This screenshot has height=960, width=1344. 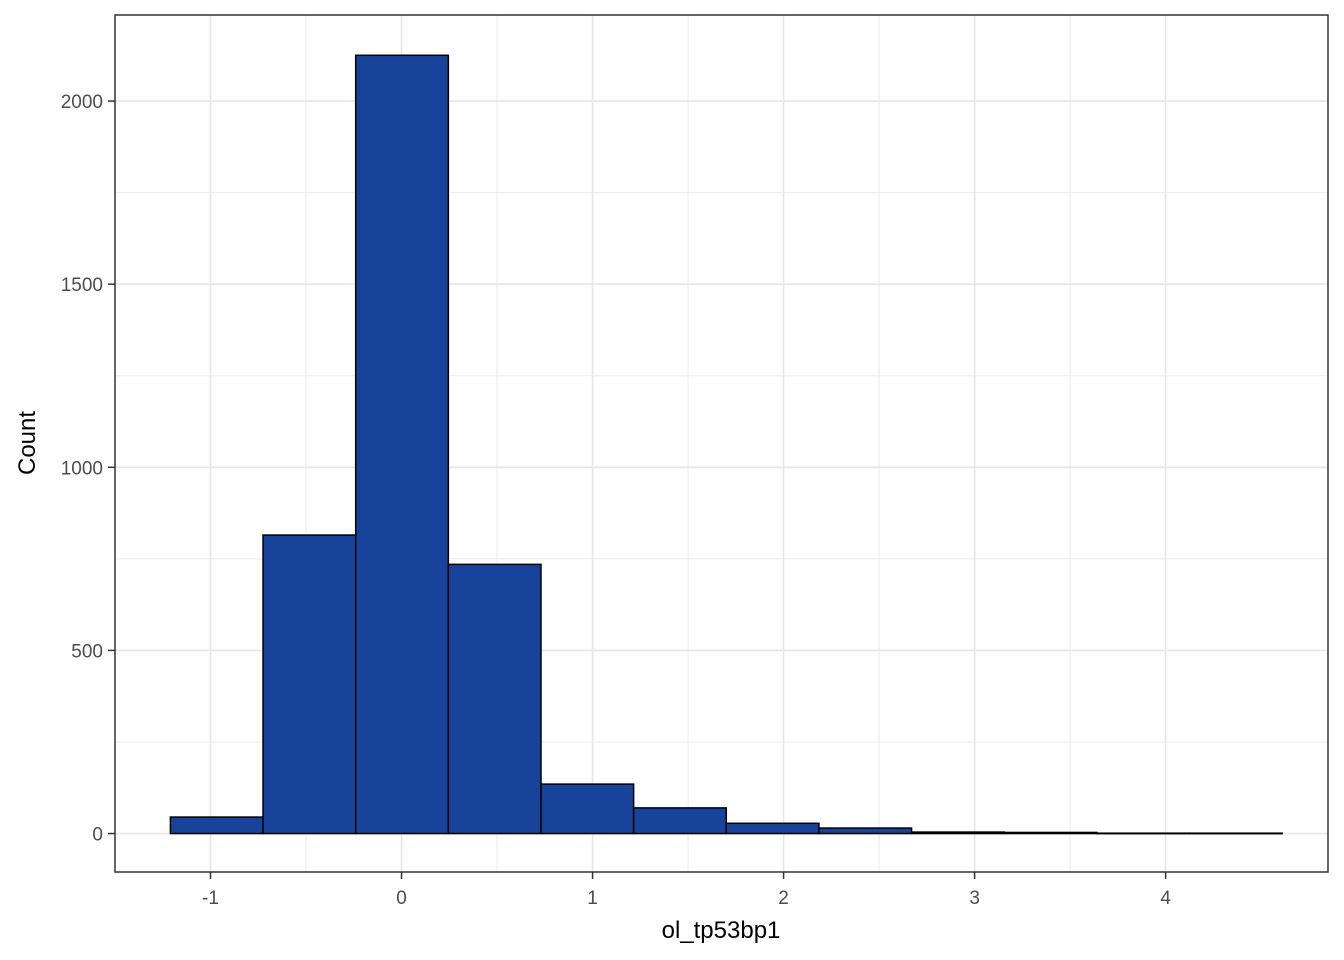 What do you see at coordinates (27, 443) in the screenshot?
I see `y-axis-title: Count` at bounding box center [27, 443].